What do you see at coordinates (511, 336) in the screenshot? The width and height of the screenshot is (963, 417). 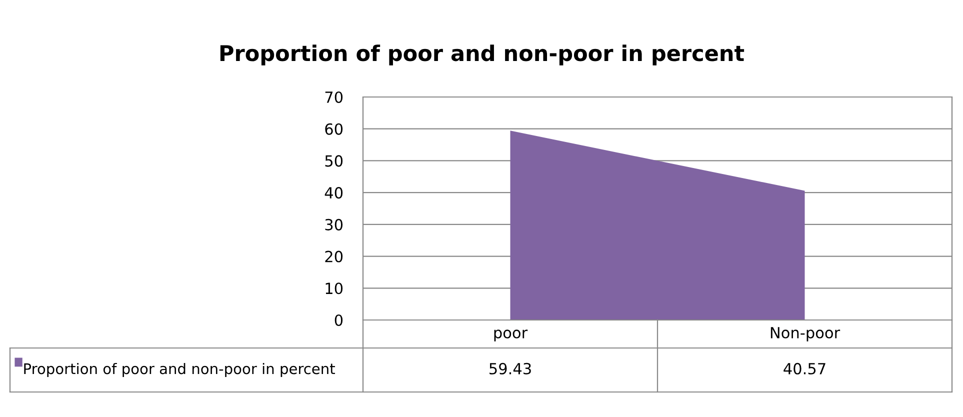 I see `x-tick-label: poor` at bounding box center [511, 336].